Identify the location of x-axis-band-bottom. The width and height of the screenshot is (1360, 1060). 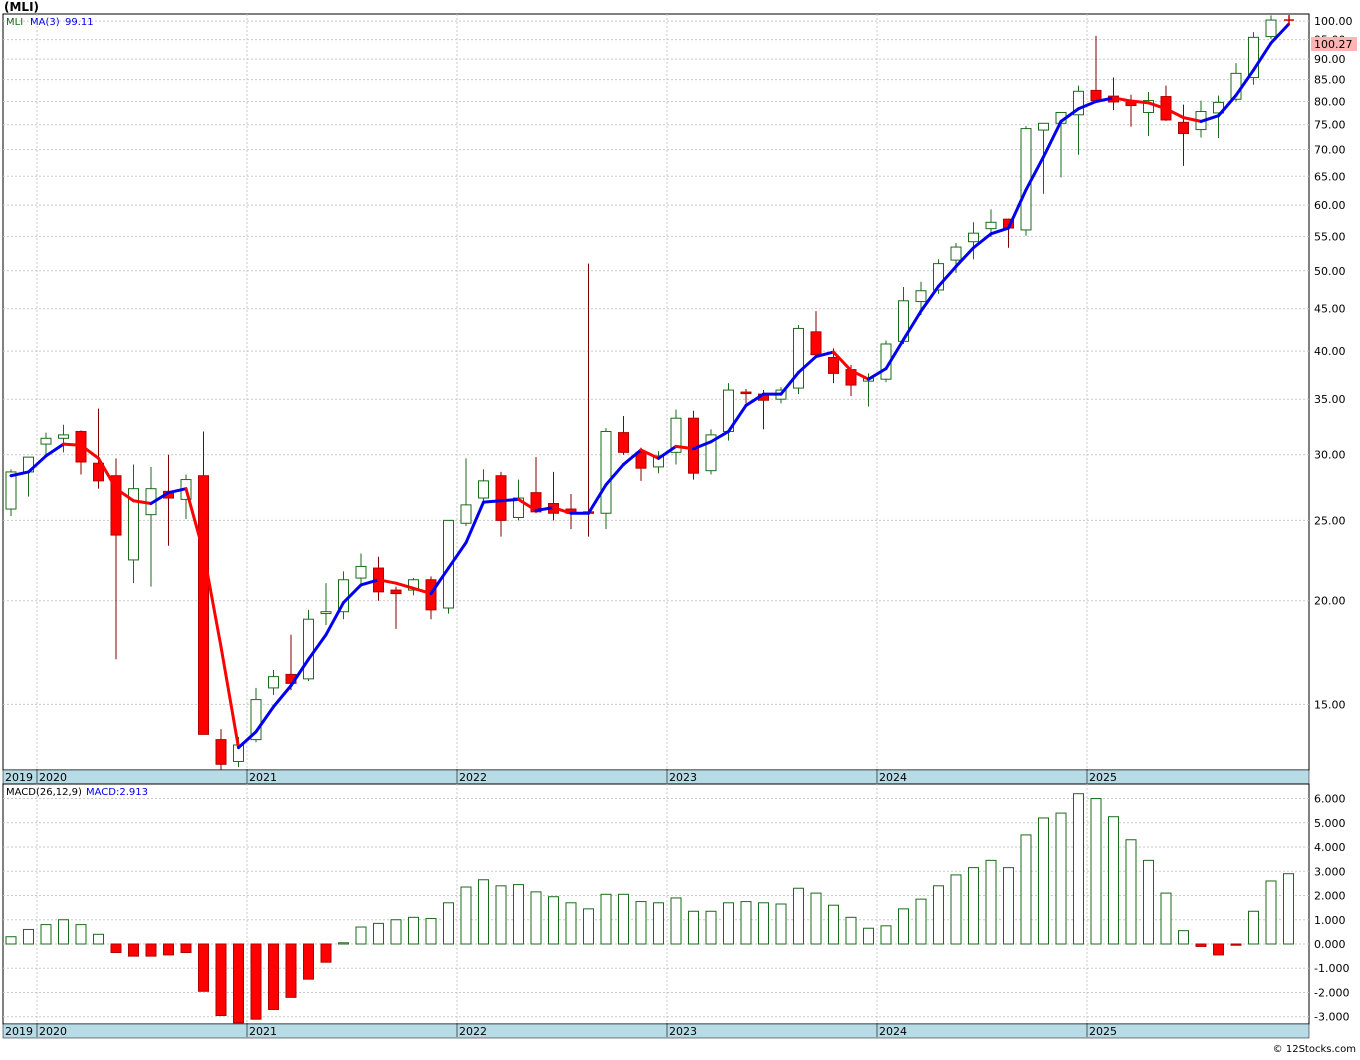
(656, 1031).